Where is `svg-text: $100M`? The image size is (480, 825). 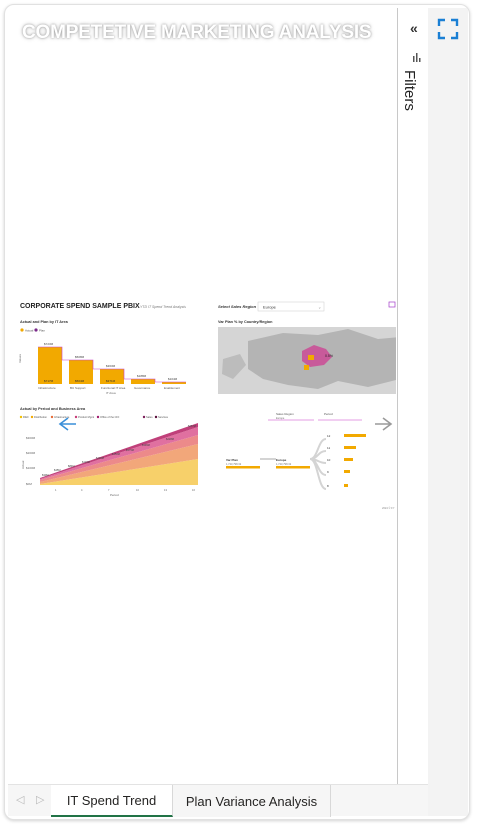 svg-text: $100M is located at coordinates (31, 468).